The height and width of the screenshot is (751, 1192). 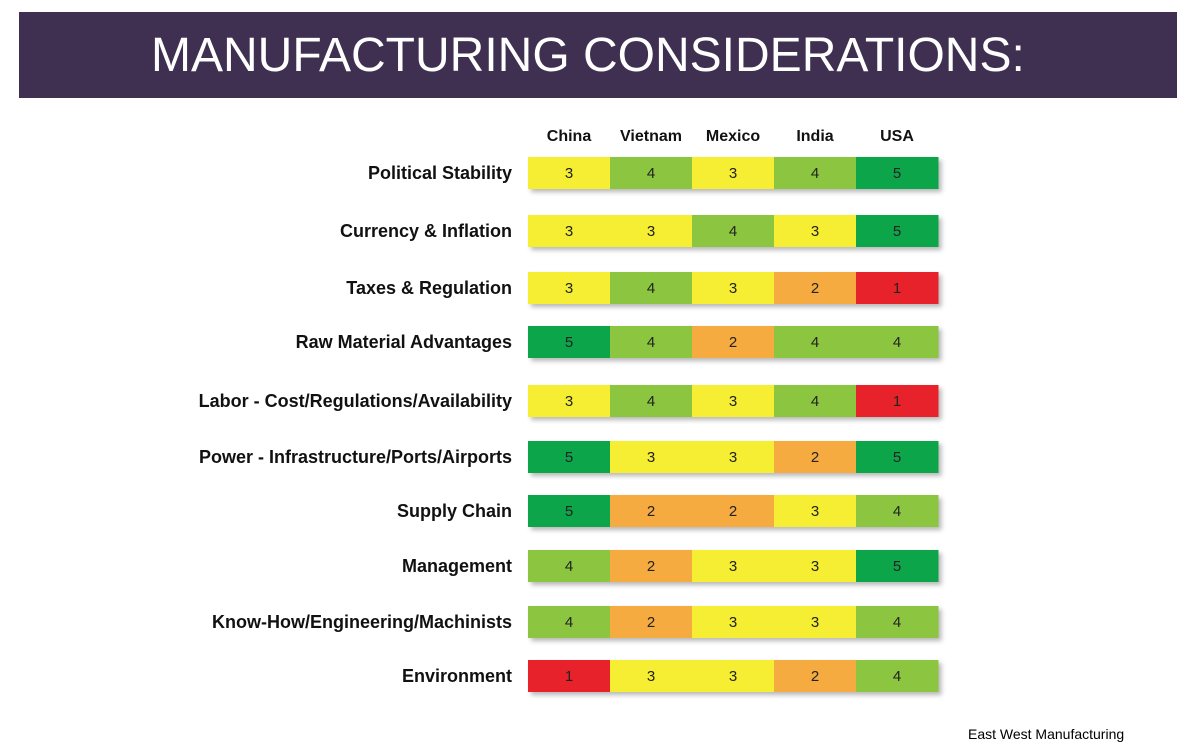 I want to click on column-header-india: India, so click(x=814, y=136).